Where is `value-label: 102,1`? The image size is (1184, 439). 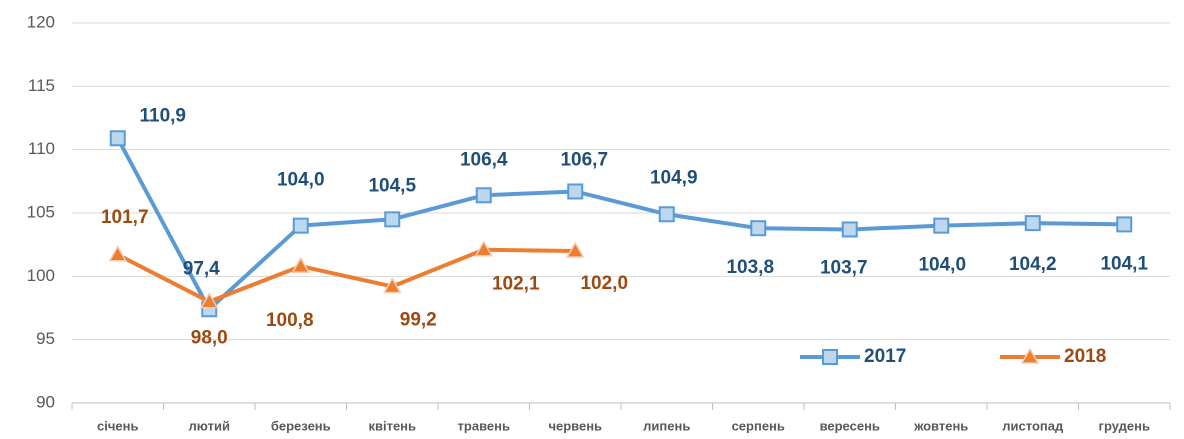 value-label: 102,1 is located at coordinates (516, 284).